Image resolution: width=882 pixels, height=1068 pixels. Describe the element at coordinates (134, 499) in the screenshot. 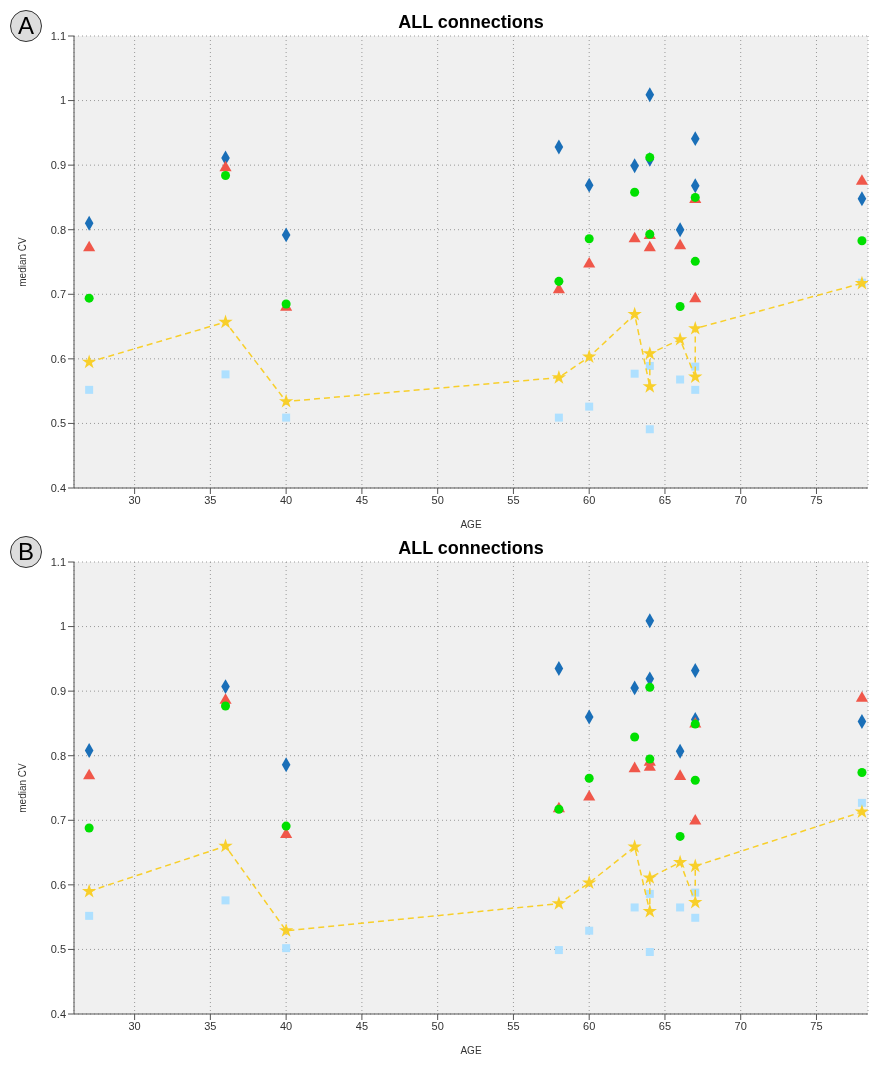

I see `x-tick-label: 30` at that location.